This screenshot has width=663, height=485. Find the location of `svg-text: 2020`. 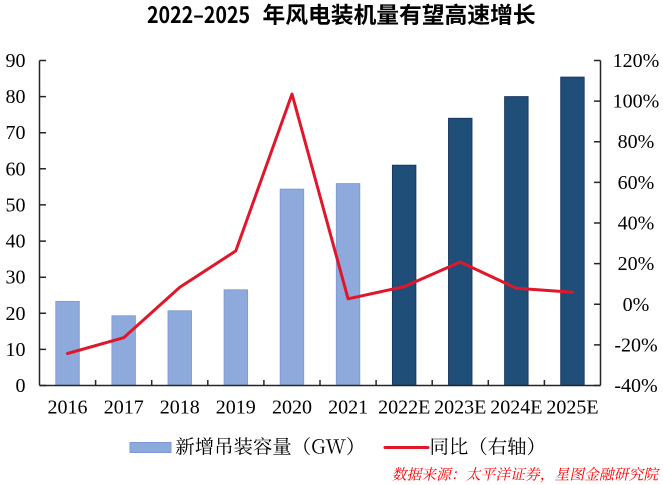

svg-text: 2020 is located at coordinates (292, 408).